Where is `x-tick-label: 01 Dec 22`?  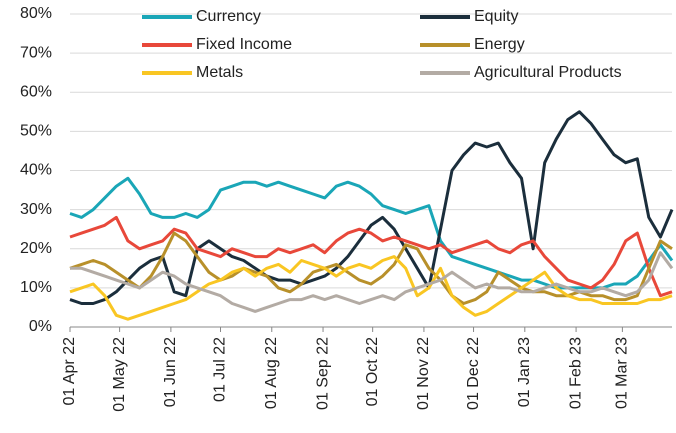 x-tick-label: 01 Dec 22 is located at coordinates (473, 373).